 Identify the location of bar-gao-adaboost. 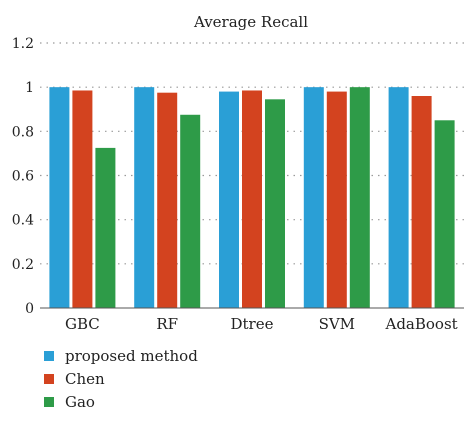
(444, 214).